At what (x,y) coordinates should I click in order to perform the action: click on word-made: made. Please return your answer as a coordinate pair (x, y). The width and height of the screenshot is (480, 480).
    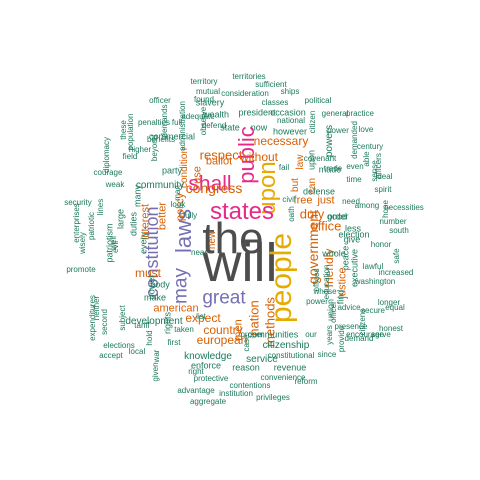
    Looking at the image, I should click on (330, 169).